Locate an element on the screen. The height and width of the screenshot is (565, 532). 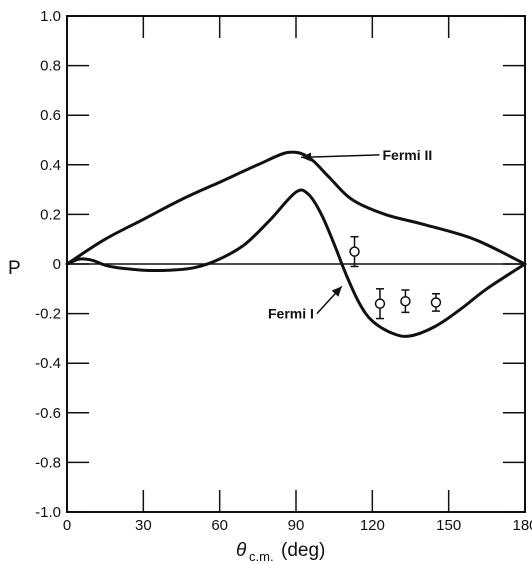
x-tick-label: 30 is located at coordinates (143, 525).